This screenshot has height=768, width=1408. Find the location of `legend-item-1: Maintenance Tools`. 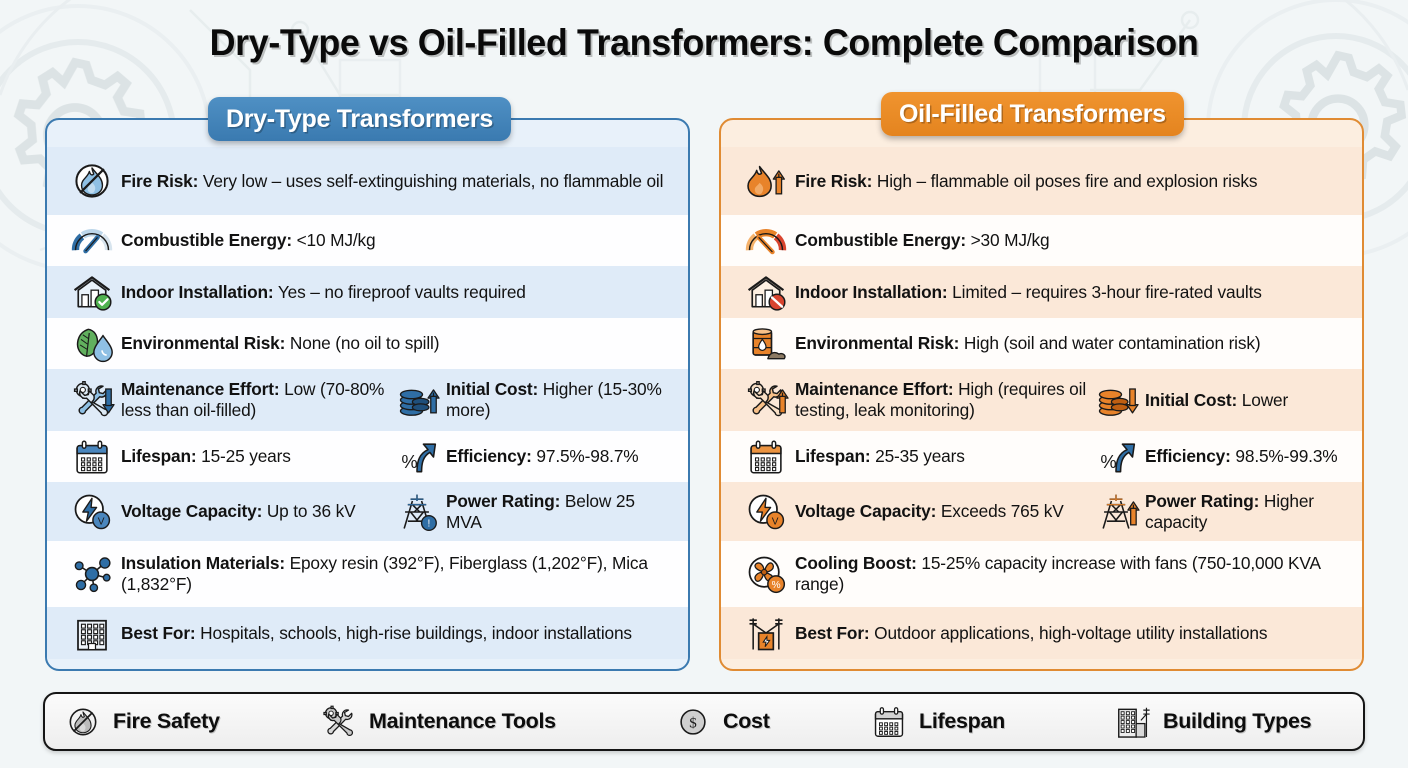

legend-item-1: Maintenance Tools is located at coordinates (438, 722).